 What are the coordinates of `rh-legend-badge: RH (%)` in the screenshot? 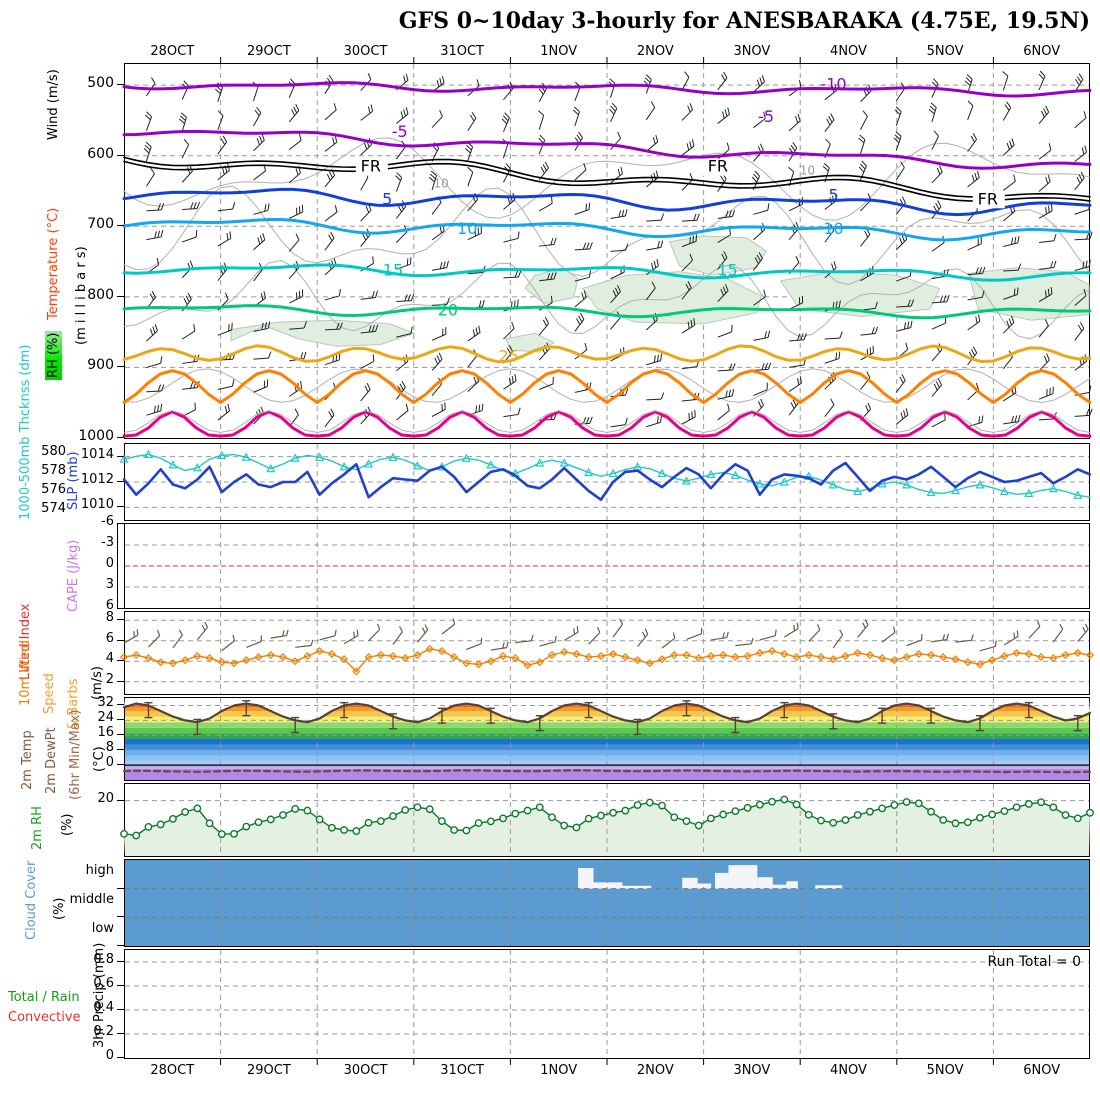 It's located at (53, 355).